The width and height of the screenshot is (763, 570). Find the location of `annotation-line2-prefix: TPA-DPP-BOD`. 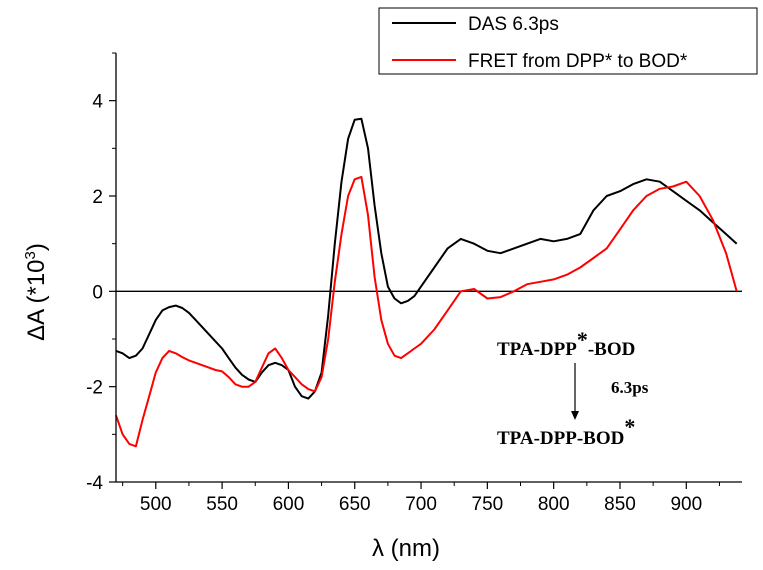

annotation-line2-prefix: TPA-DPP-BOD is located at coordinates (560, 438).